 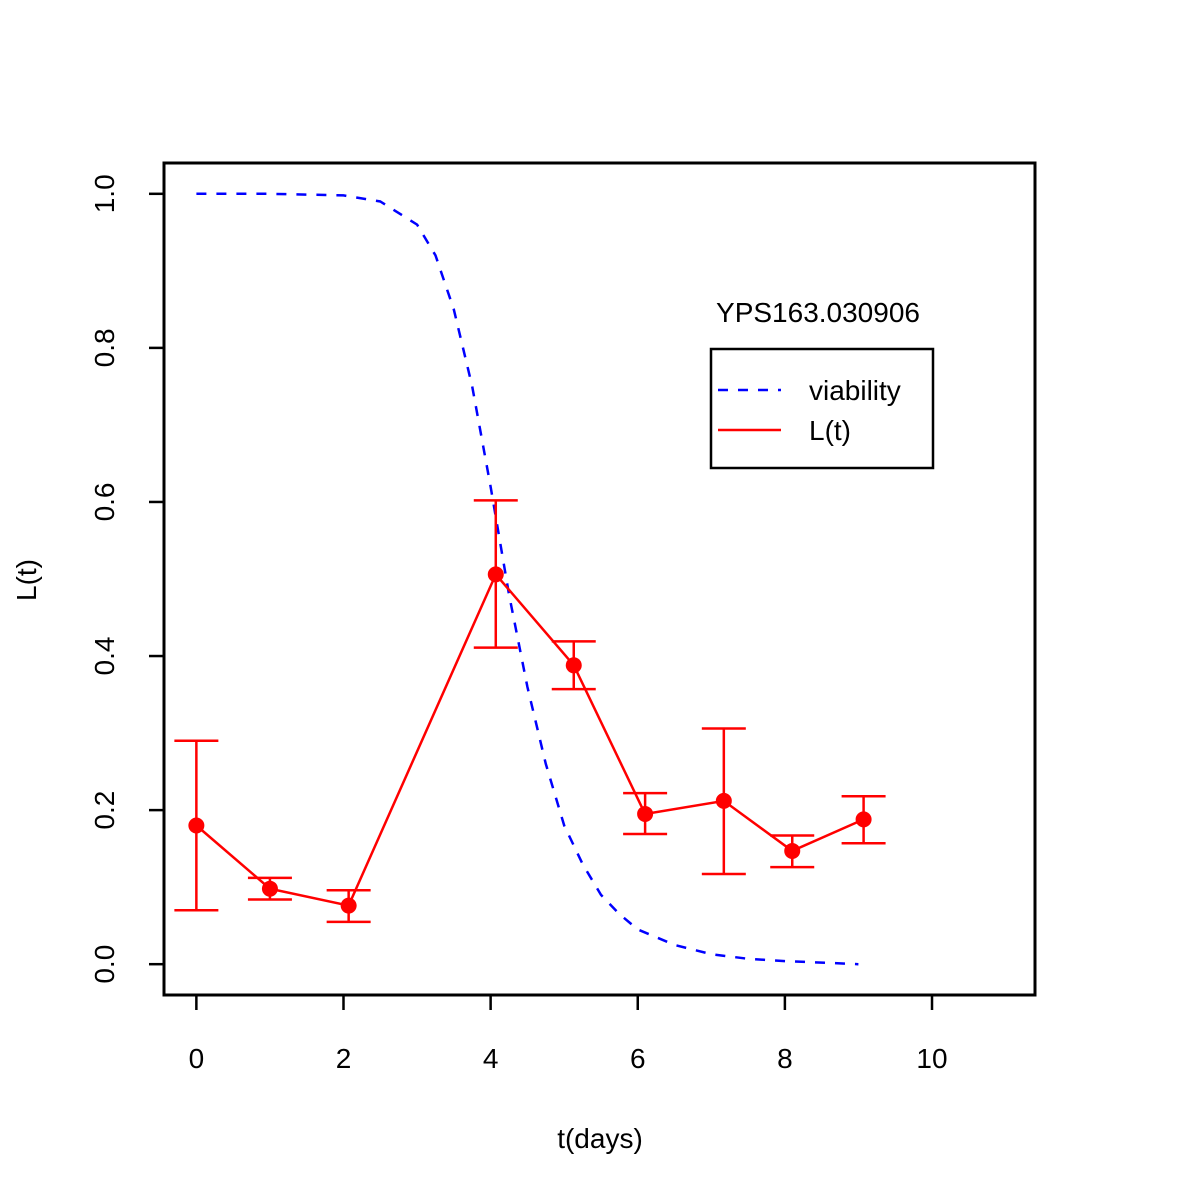 What do you see at coordinates (104, 501) in the screenshot?
I see `y-tick-label: 0.6` at bounding box center [104, 501].